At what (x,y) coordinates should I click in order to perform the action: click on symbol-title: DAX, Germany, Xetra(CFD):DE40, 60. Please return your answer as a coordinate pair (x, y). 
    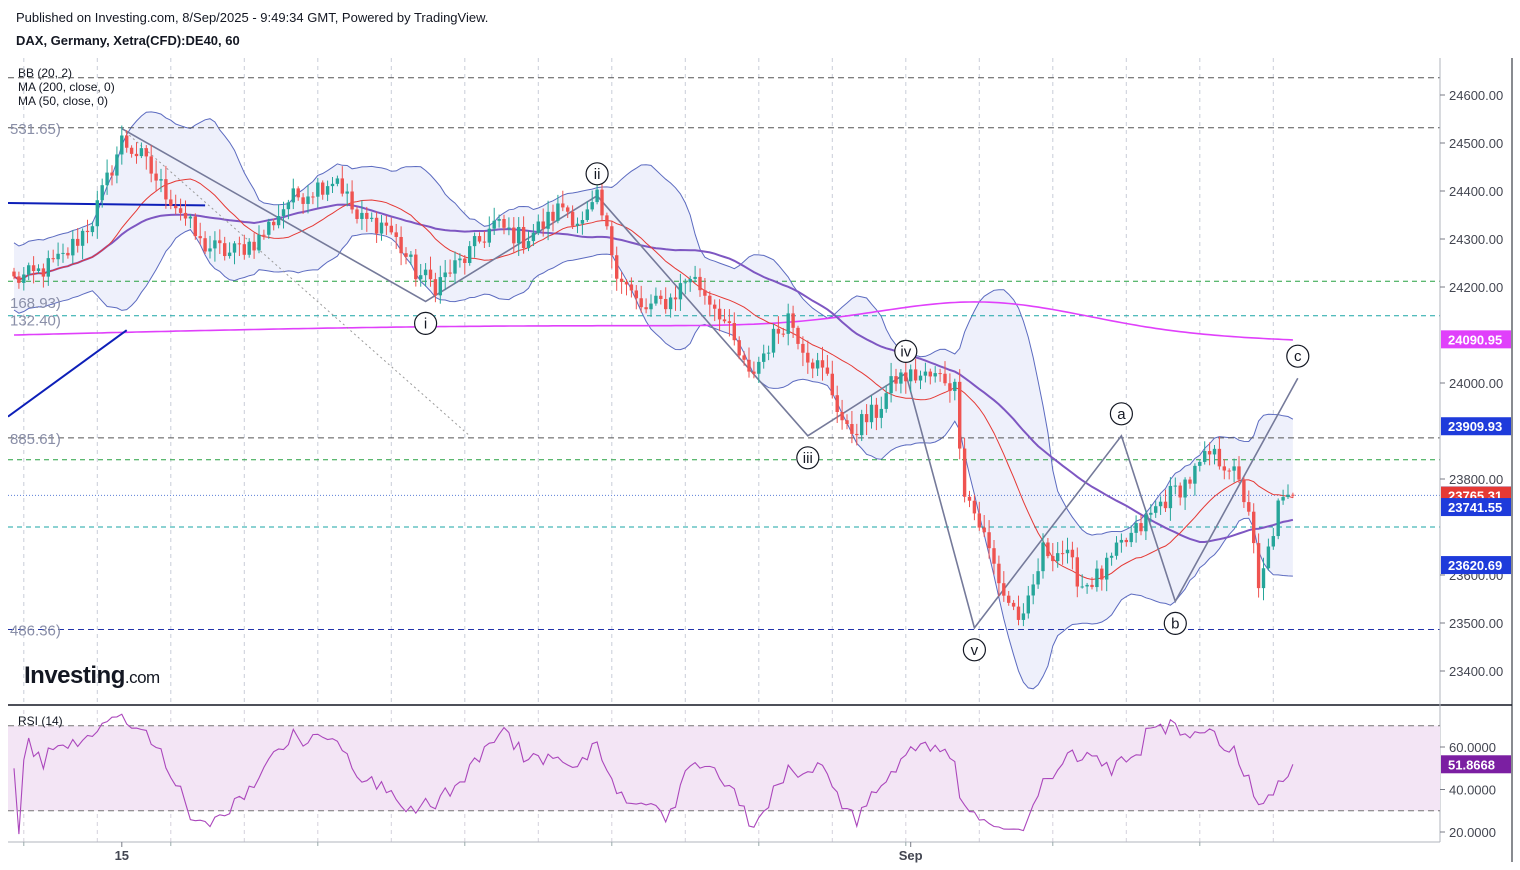
    Looking at the image, I should click on (128, 40).